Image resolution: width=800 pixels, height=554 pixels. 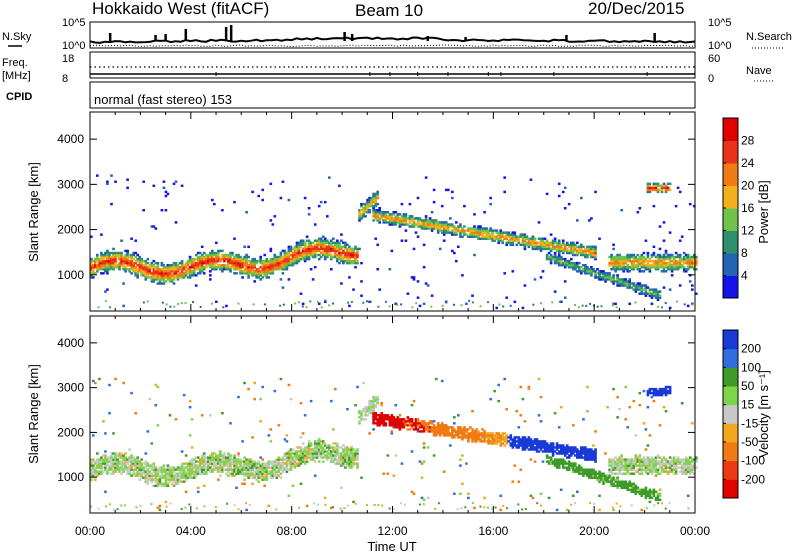 I want to click on noise-left-tick-top: 10^5, so click(x=74, y=23).